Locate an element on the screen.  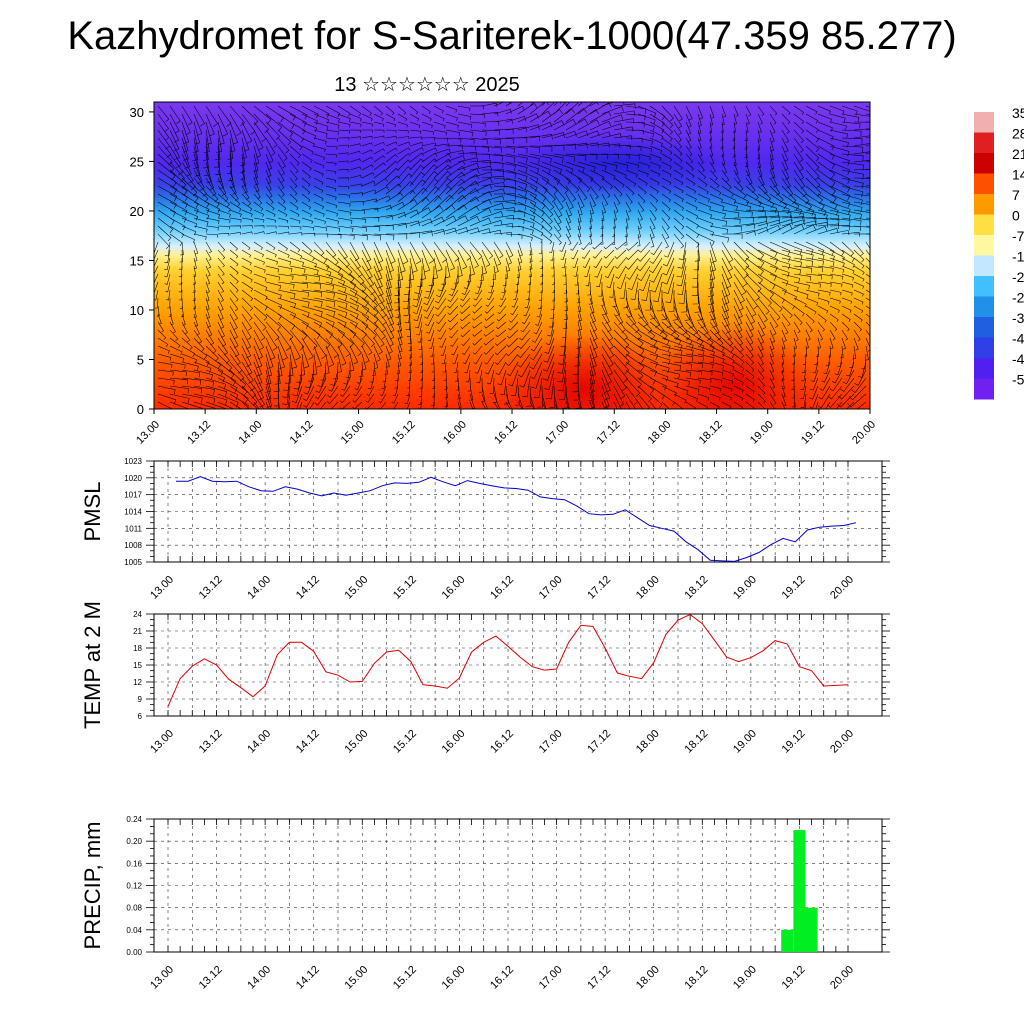
colorbar-label: 35 is located at coordinates (1018, 113).